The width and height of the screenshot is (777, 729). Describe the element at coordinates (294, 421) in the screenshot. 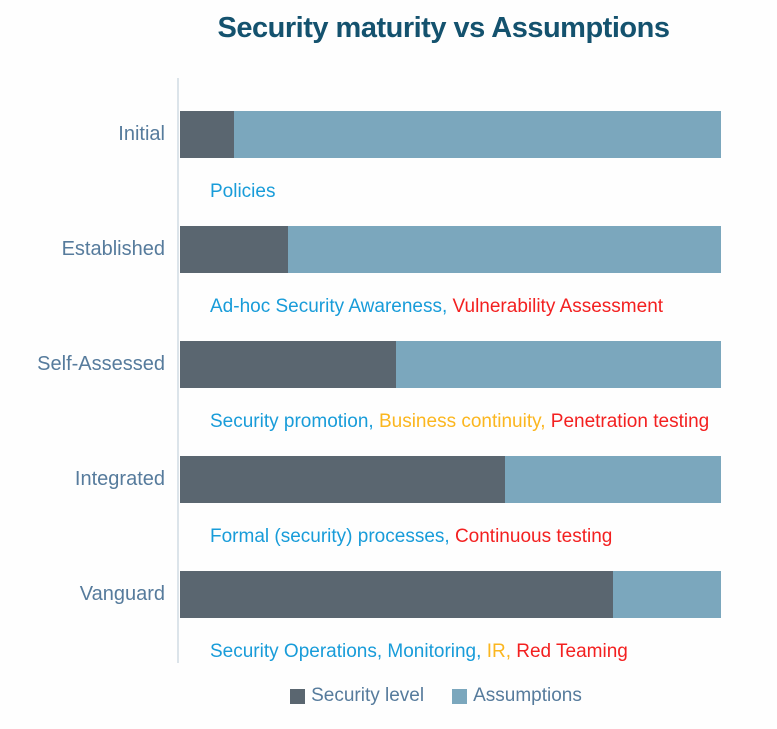

I see `annotation-part: Security promotion,` at that location.